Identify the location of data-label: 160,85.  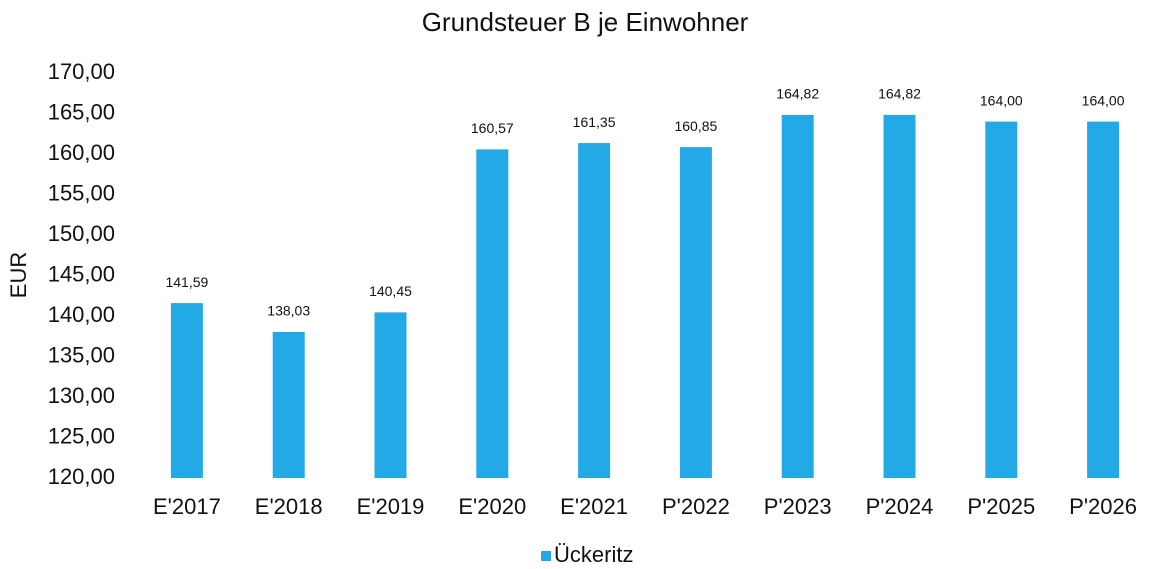
(695, 126).